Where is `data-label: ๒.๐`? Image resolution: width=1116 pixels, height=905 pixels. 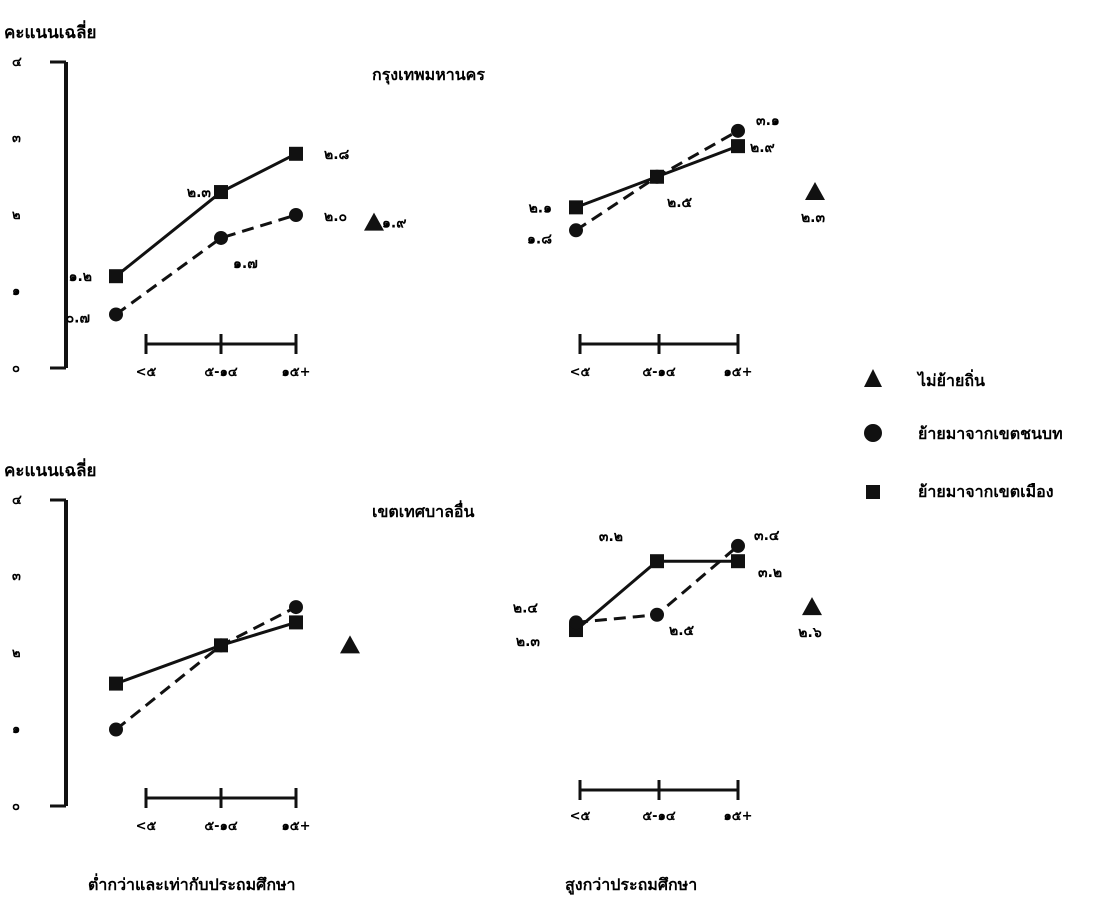
data-label: ๒.๐ is located at coordinates (335, 217).